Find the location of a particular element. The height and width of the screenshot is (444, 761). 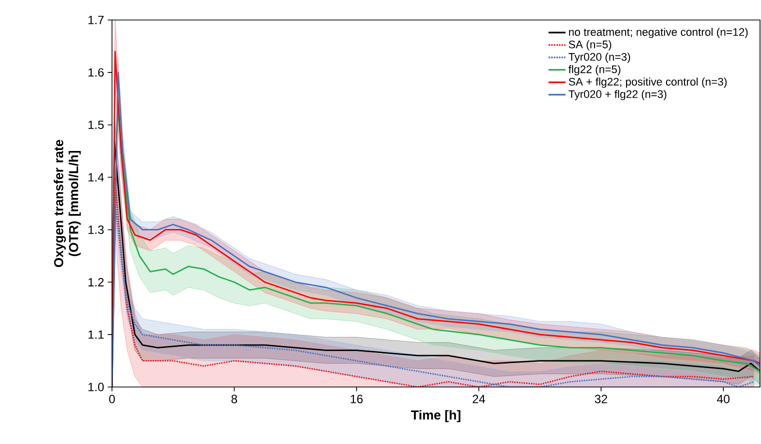

legend-label: SA + flg22; positive control (n=3) is located at coordinates (647, 83).